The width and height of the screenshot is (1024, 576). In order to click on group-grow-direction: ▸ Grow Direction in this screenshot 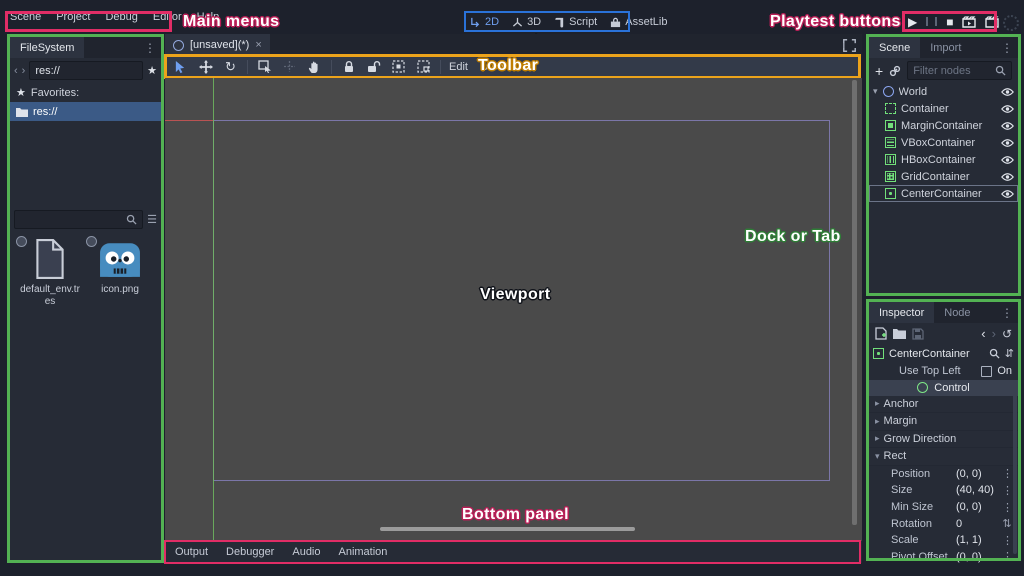, I will do `click(943, 439)`.